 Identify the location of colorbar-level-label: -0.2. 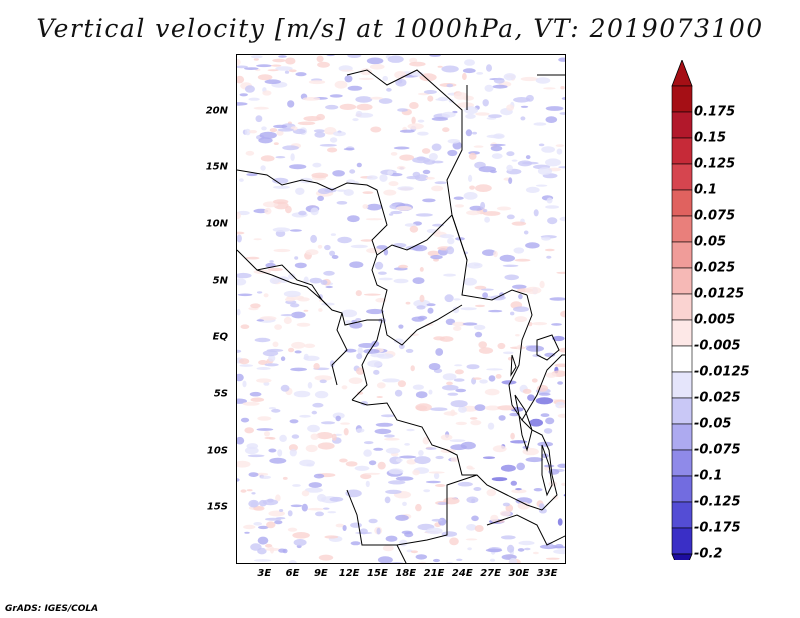
(708, 554).